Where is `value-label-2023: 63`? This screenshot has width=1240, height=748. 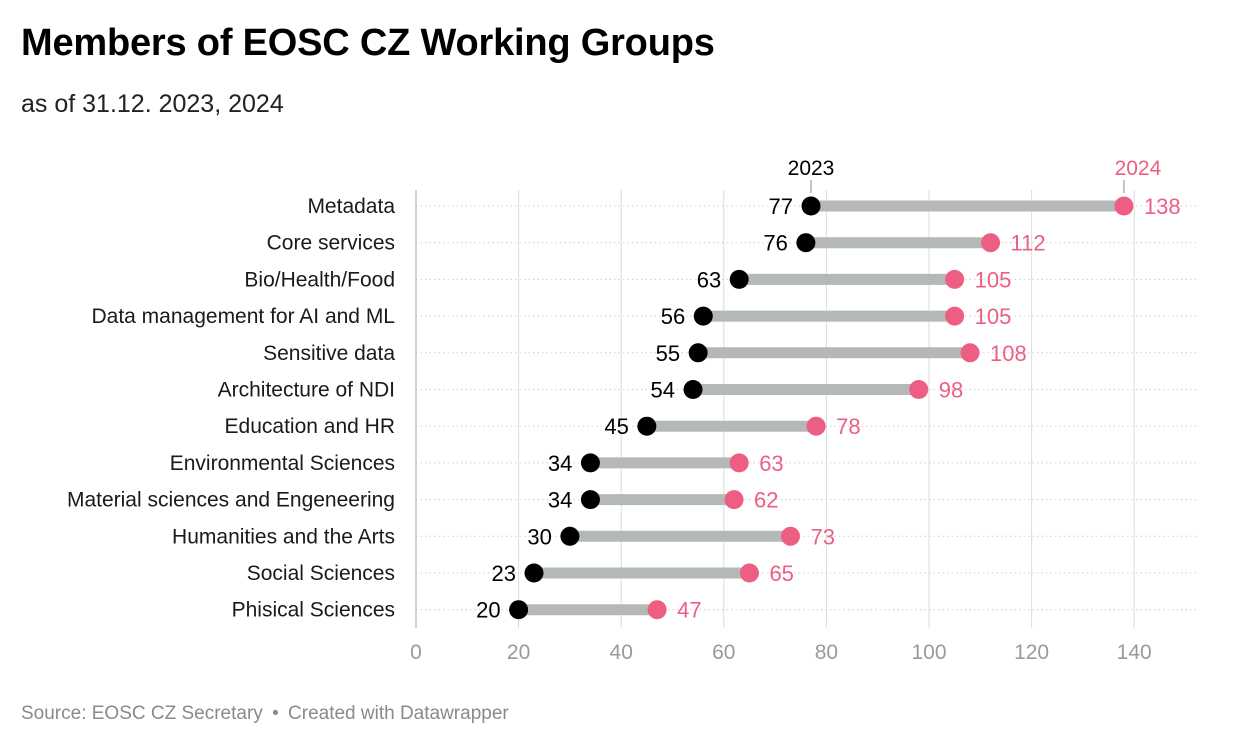 value-label-2023: 63 is located at coordinates (709, 279).